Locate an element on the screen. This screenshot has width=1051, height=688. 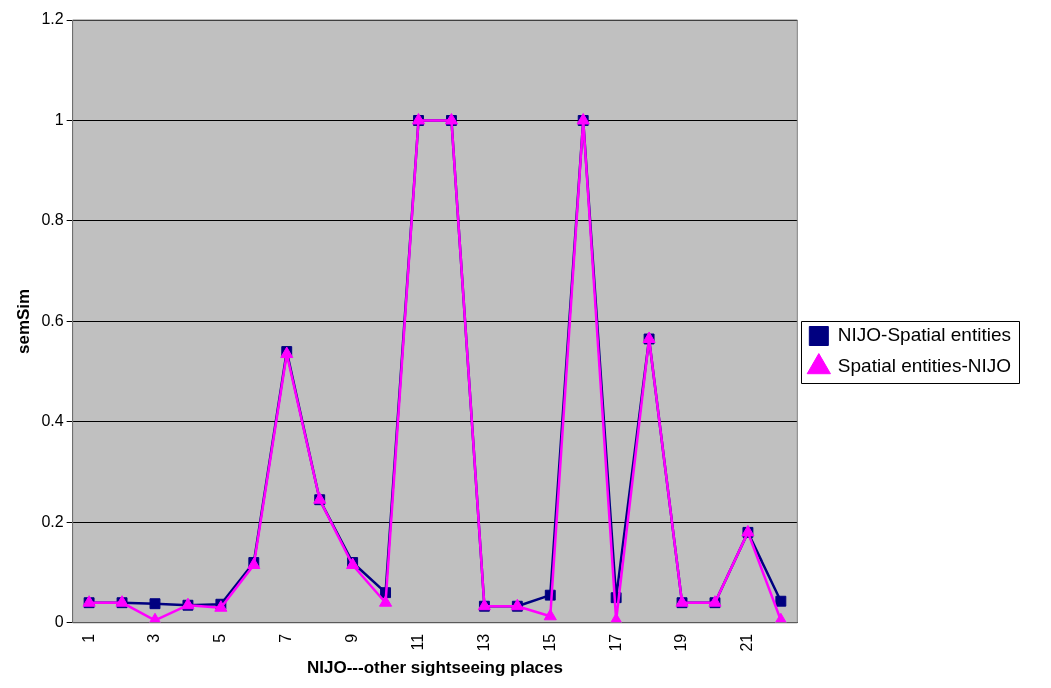
x-tick-label: 7 is located at coordinates (286, 638).